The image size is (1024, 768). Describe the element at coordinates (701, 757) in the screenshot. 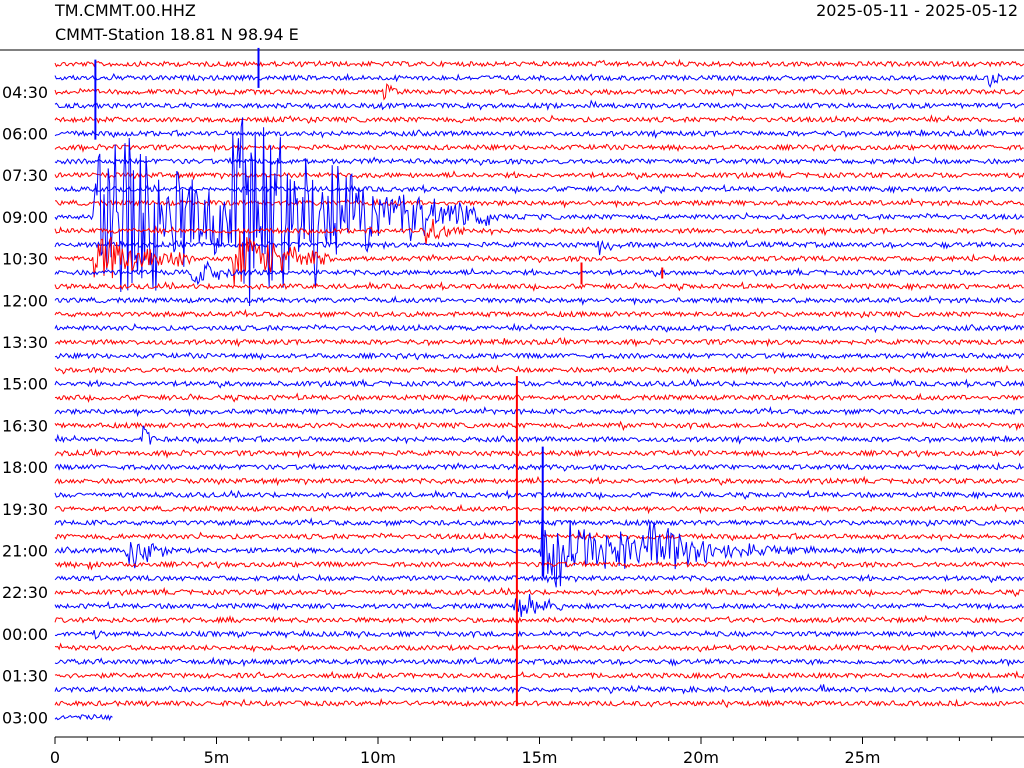

I see `x-tick-label: 20m` at that location.